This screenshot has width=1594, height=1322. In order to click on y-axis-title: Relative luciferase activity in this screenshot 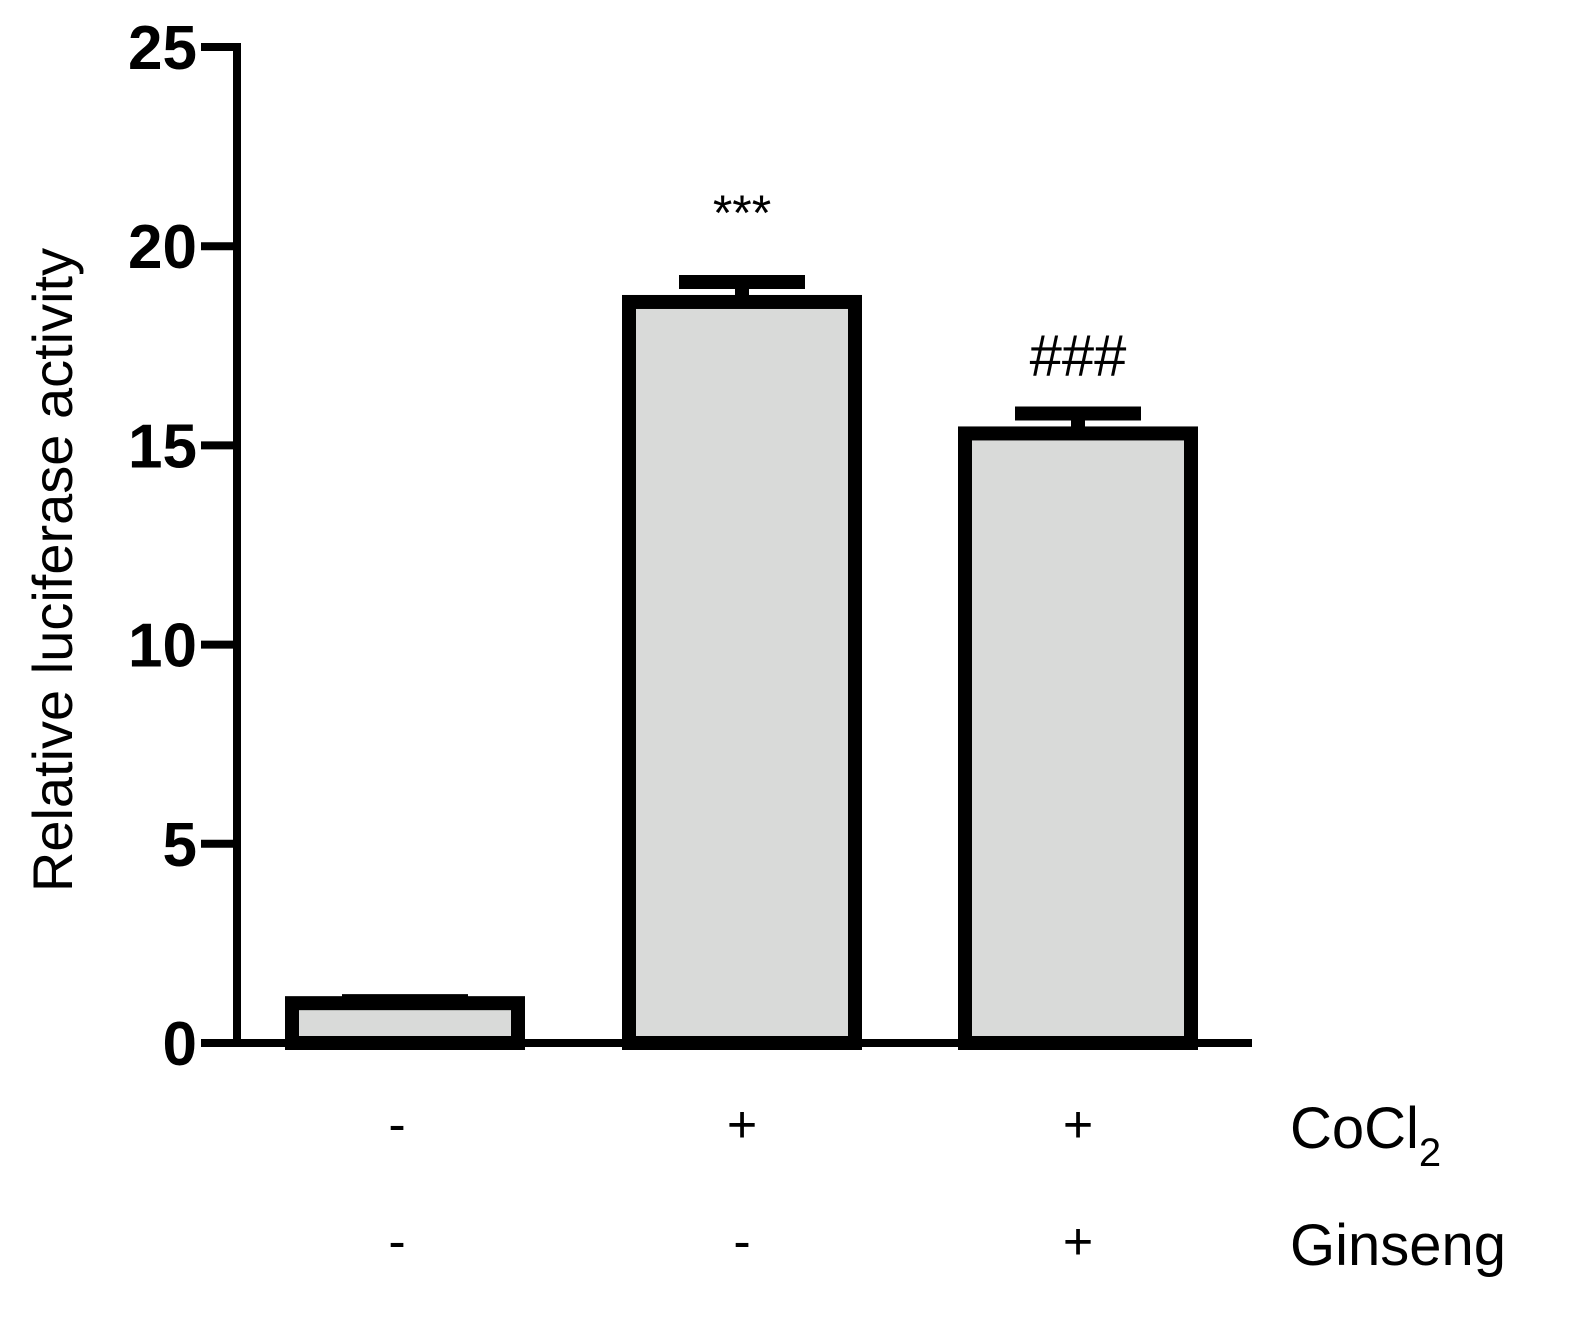, I will do `click(52, 570)`.